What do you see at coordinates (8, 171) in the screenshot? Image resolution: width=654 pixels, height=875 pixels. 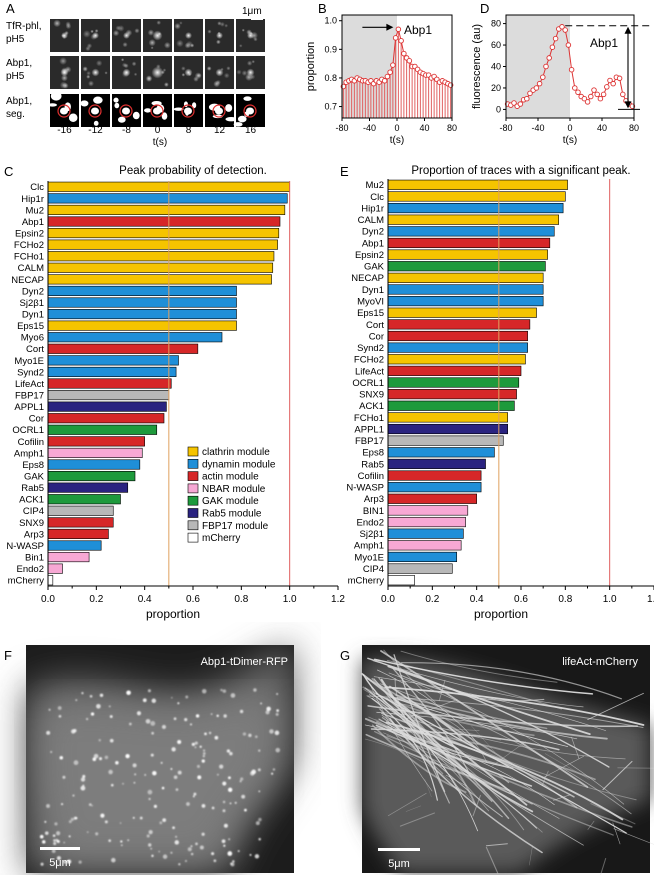 I see `panel-letter-c: C` at bounding box center [8, 171].